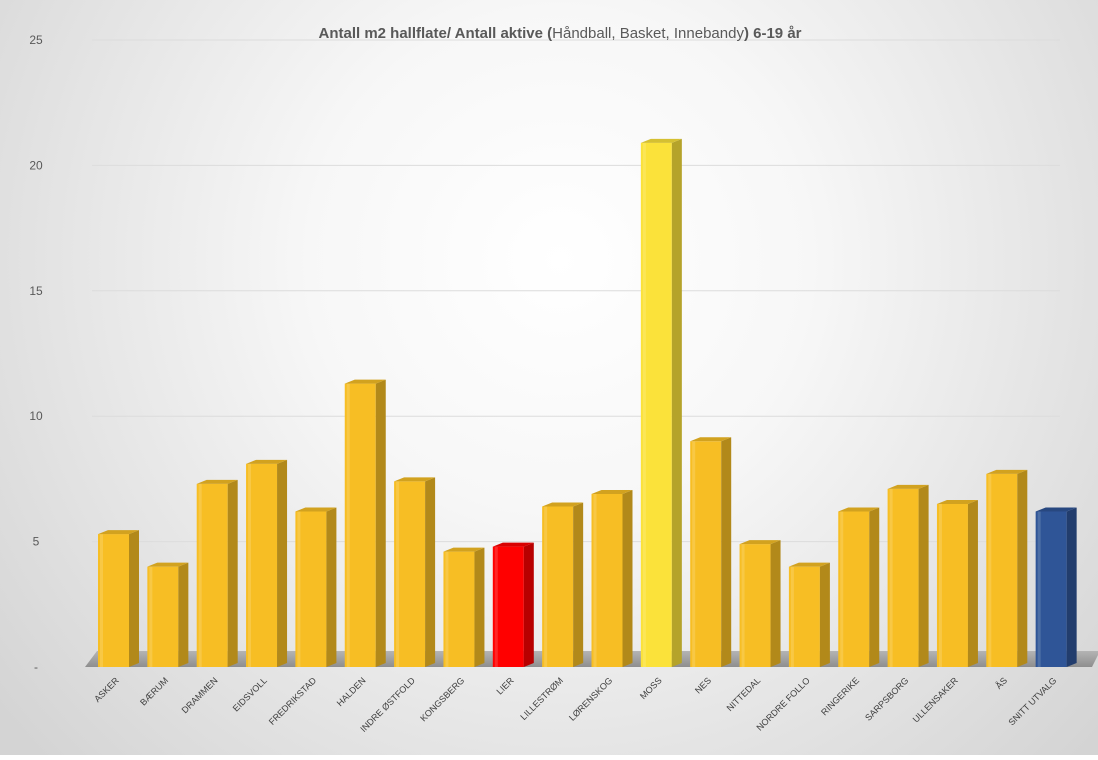 The width and height of the screenshot is (1098, 760). I want to click on y-tick-label: 20, so click(36, 165).